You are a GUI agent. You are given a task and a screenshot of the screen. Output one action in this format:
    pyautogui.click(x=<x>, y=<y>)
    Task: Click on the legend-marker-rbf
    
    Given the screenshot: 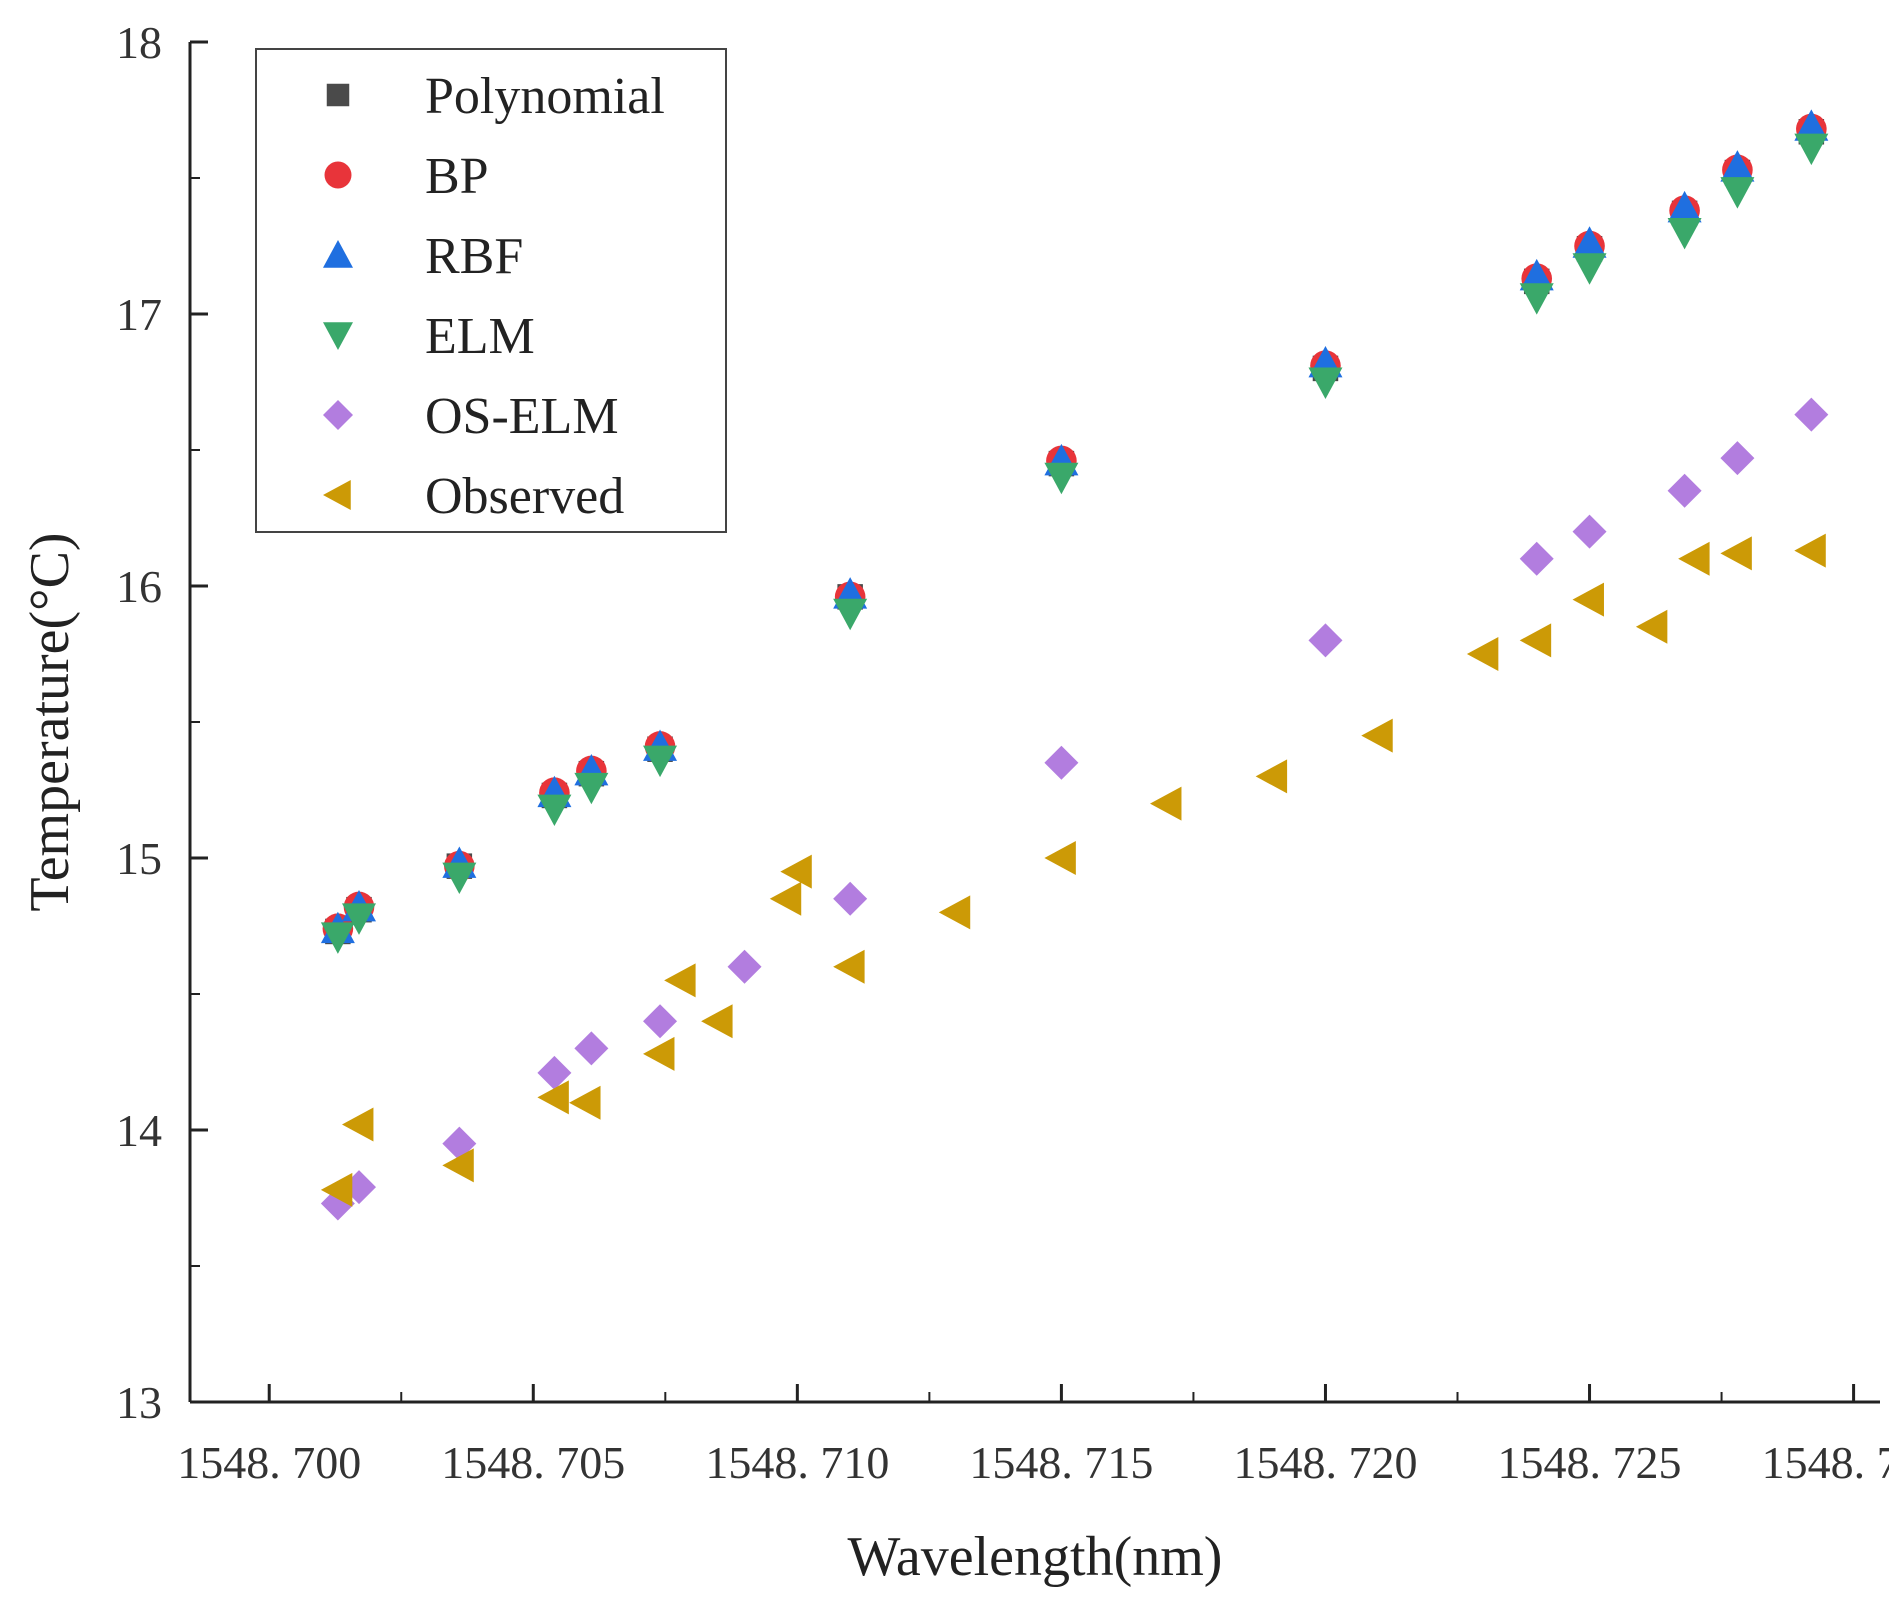 What is the action you would take?
    pyautogui.click(x=338, y=254)
    